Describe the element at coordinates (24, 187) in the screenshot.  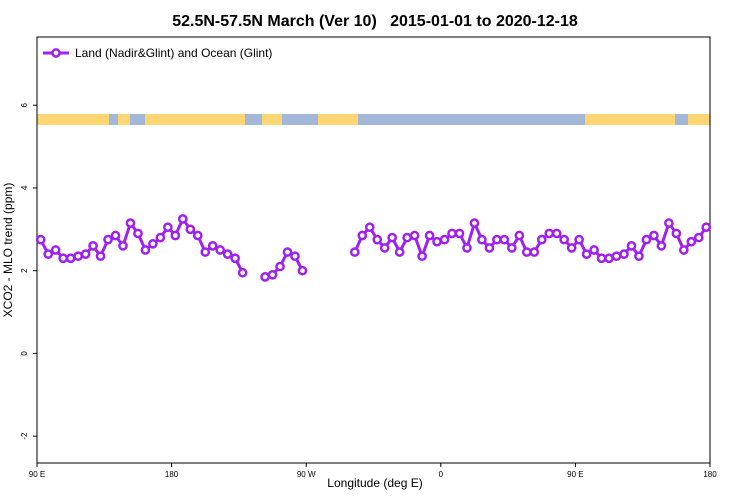
I see `y-tick-label: 4` at that location.